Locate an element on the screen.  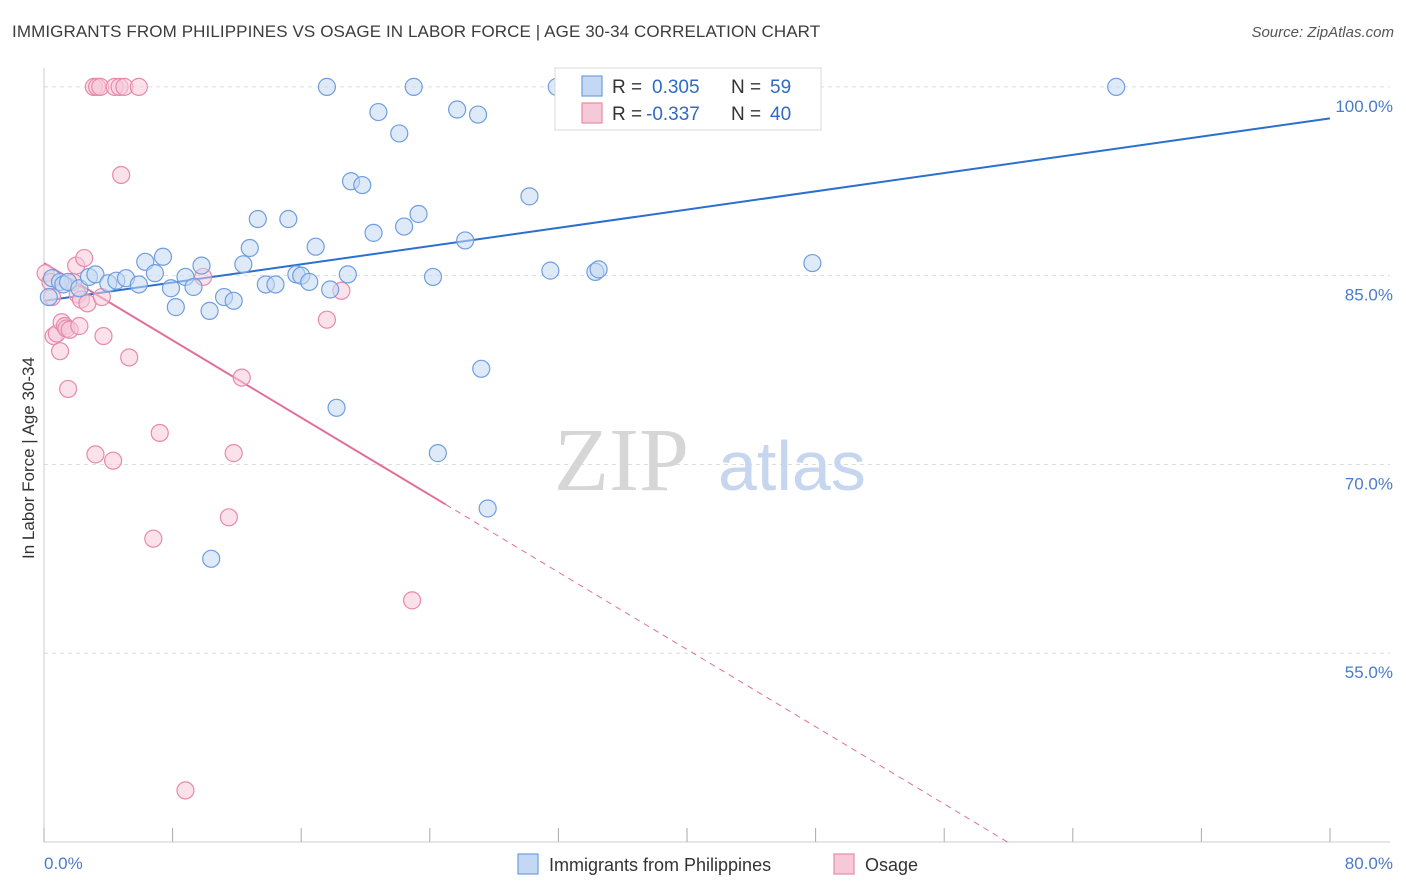
legend-bottom: Immigrants from Philippines Osage is located at coordinates (717, 864).